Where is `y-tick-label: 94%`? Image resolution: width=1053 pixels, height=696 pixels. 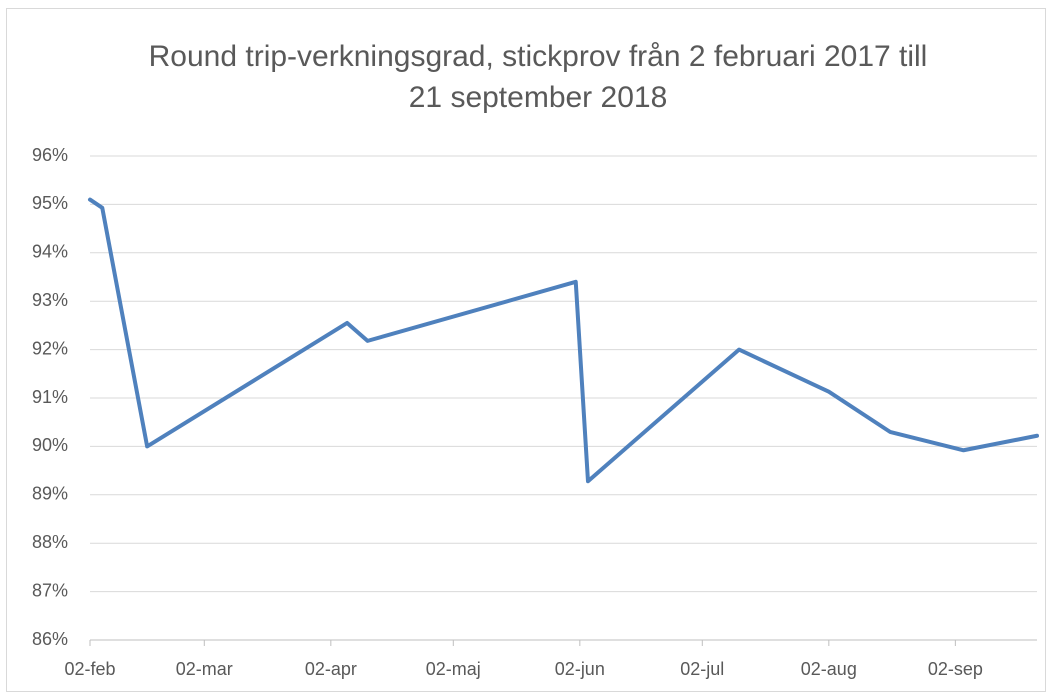
y-tick-label: 94% is located at coordinates (50, 252).